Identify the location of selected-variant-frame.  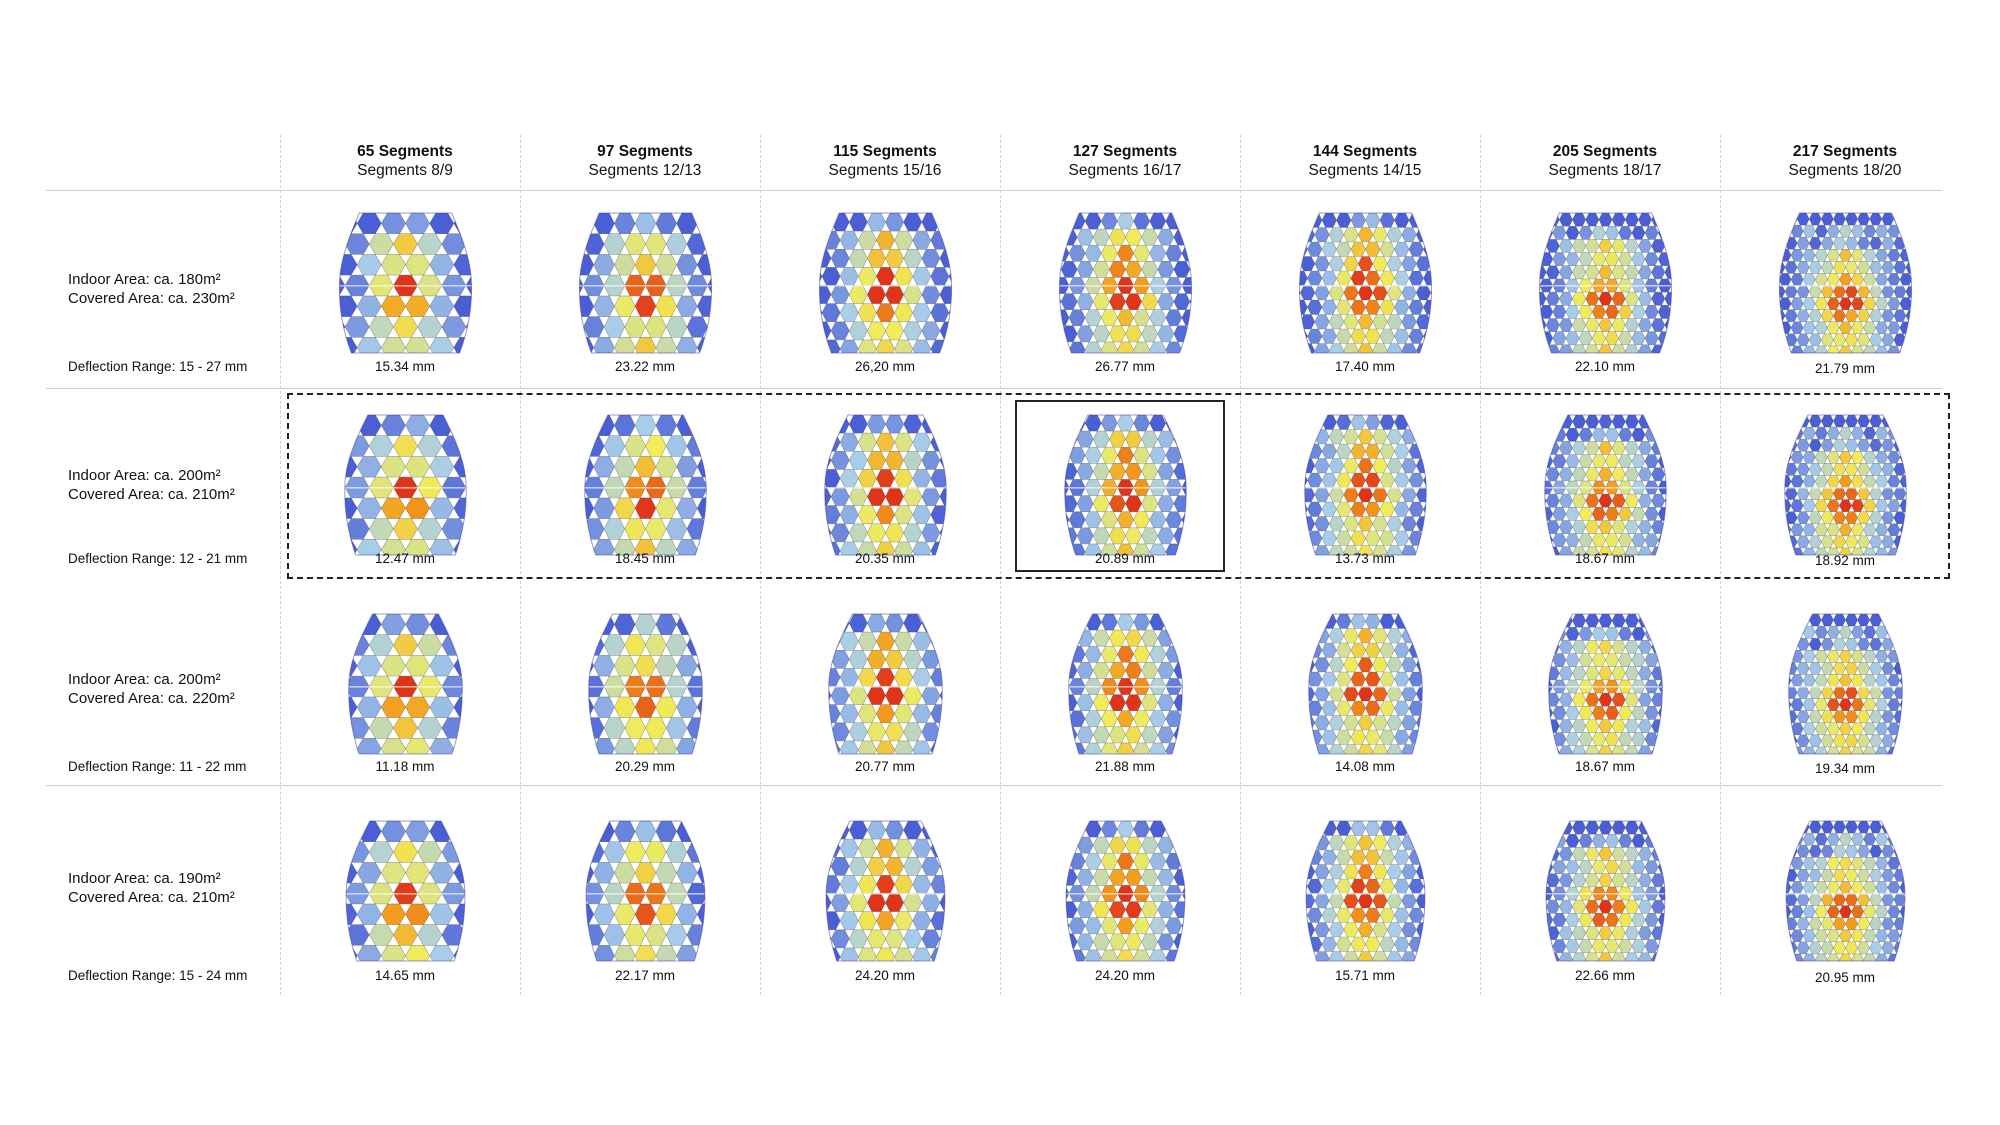
(1120, 486).